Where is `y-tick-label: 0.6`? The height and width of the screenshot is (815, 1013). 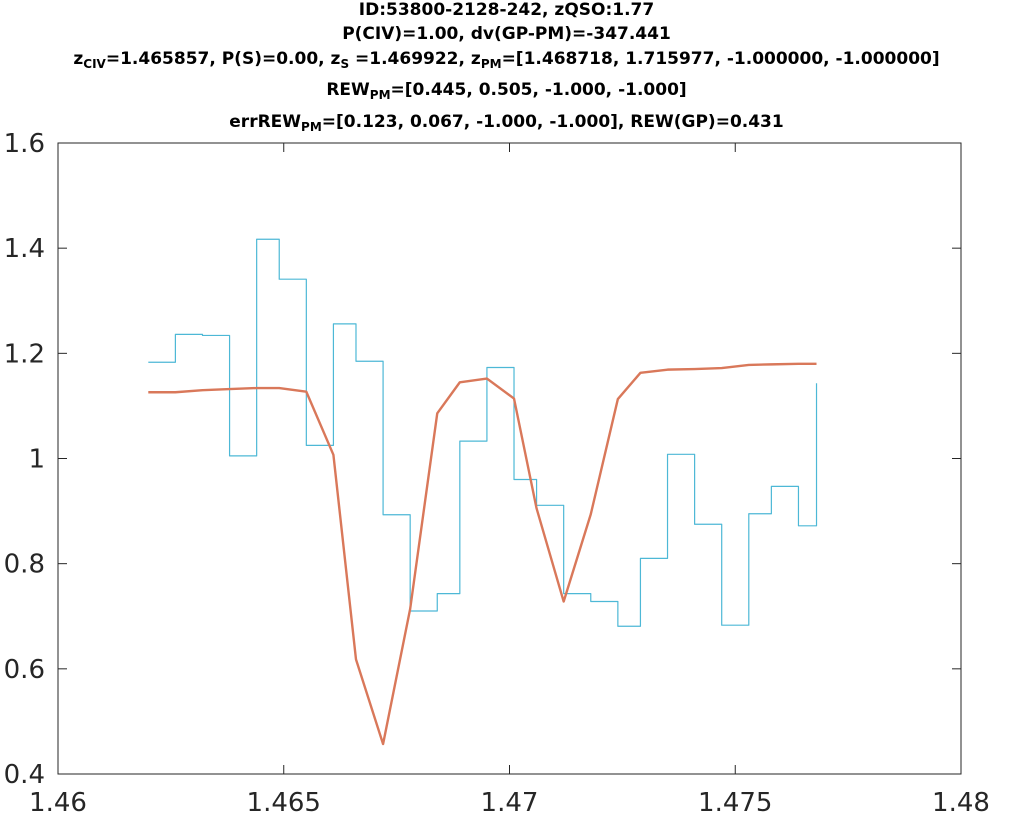
y-tick-label: 0.6 is located at coordinates (24, 670).